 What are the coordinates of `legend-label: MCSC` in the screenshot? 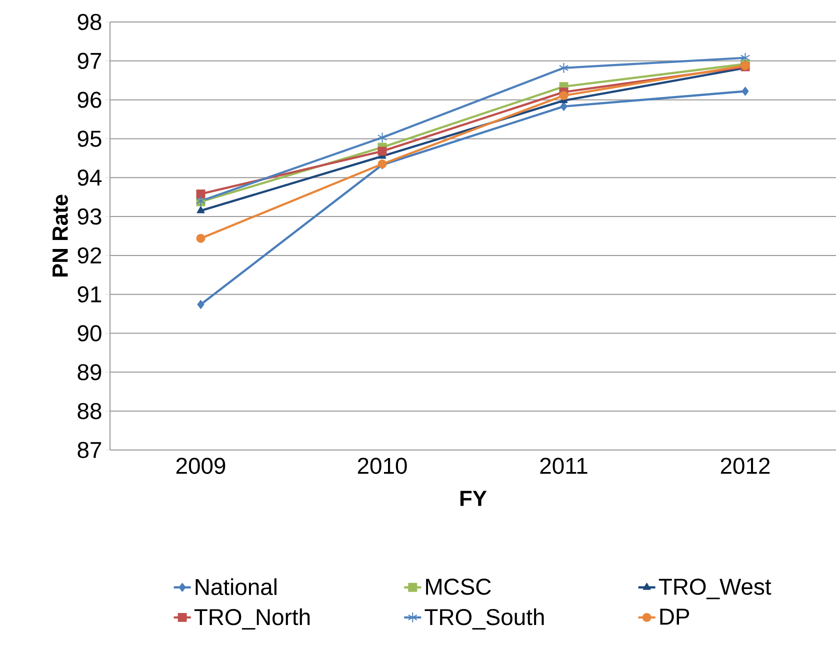 It's located at (458, 586).